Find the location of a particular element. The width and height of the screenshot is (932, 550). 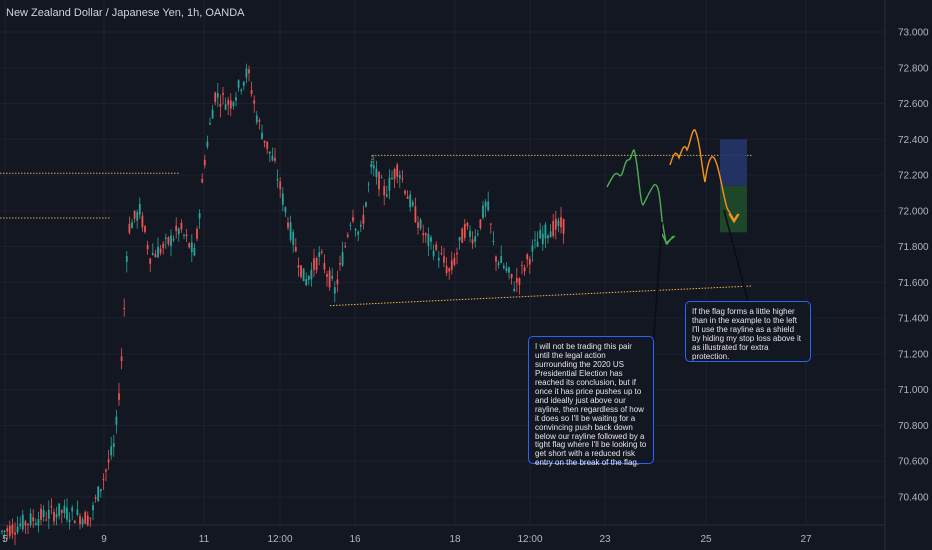

price-tick-label: 72.200 is located at coordinates (913, 176).